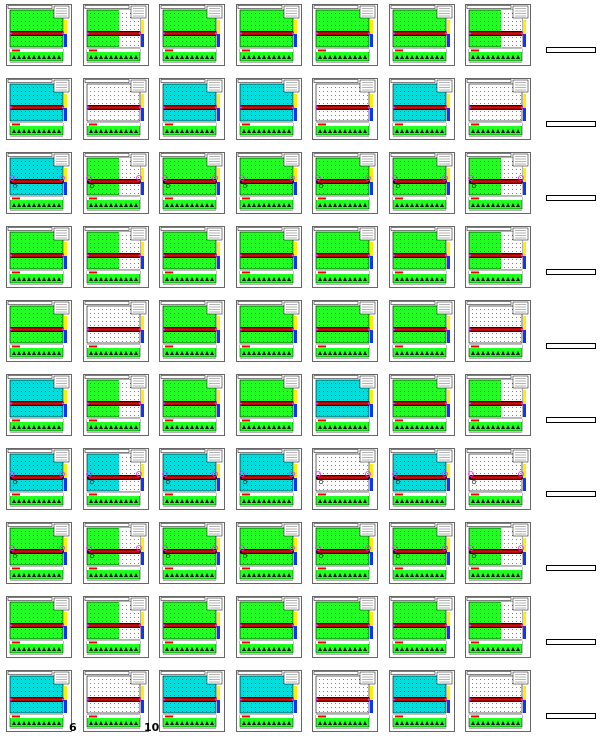 The height and width of the screenshot is (740, 610). What do you see at coordinates (62, 178) in the screenshot?
I see `marker-circle-right` at bounding box center [62, 178].